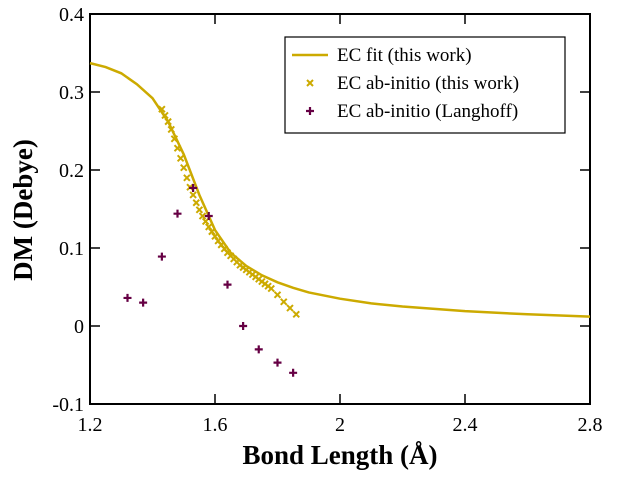  I want to click on x-tick-label: 2, so click(340, 425).